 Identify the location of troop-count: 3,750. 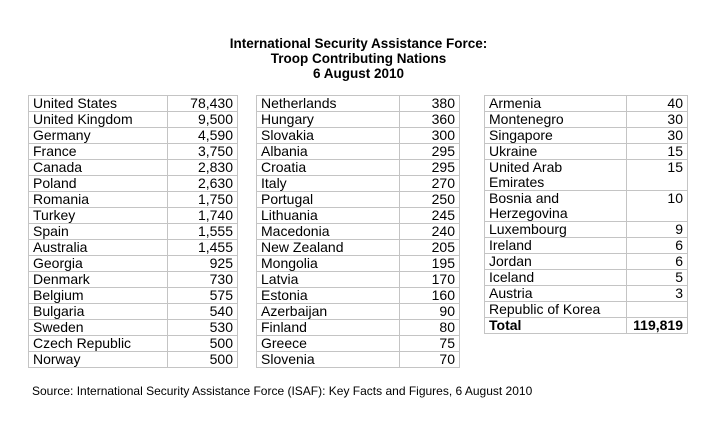
(202, 151).